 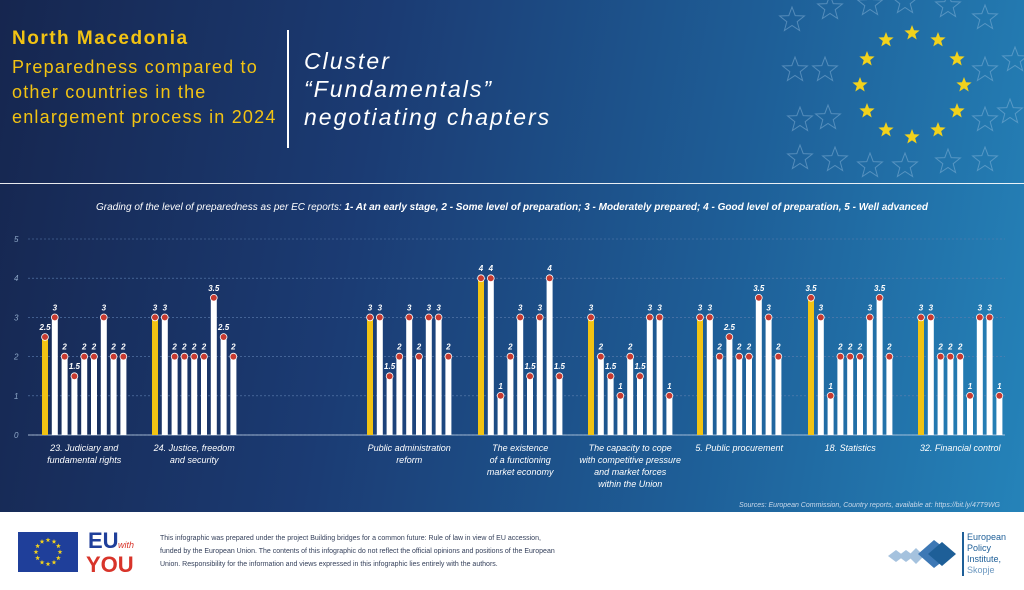 What do you see at coordinates (642, 207) in the screenshot?
I see `grading-3: 3 - Moderately prepared;` at bounding box center [642, 207].